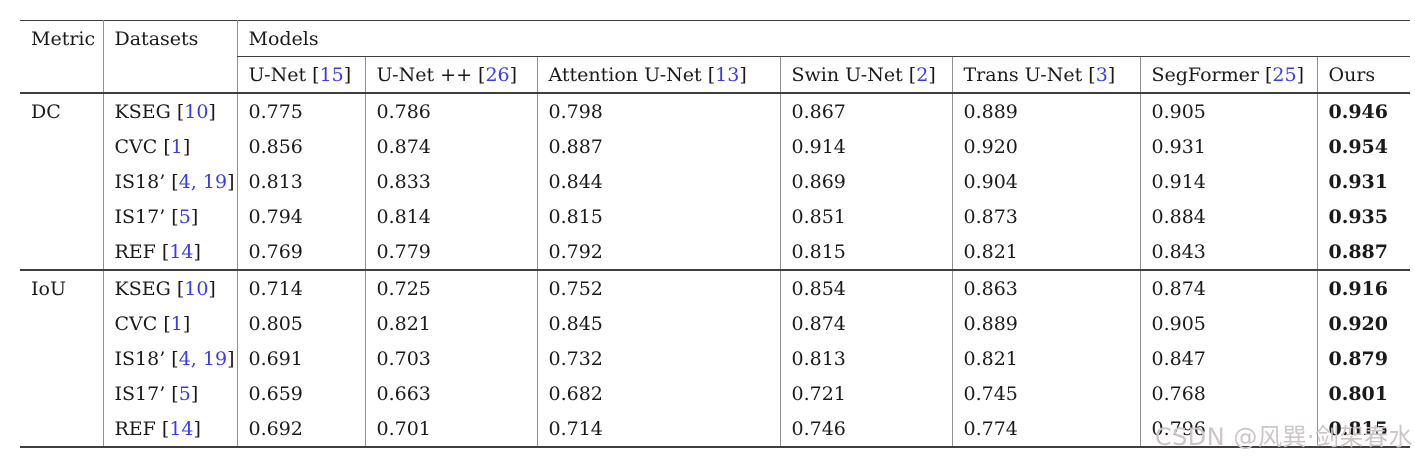 Image resolution: width=1415 pixels, height=471 pixels. I want to click on dataset-name: IS17’, so click(140, 216).